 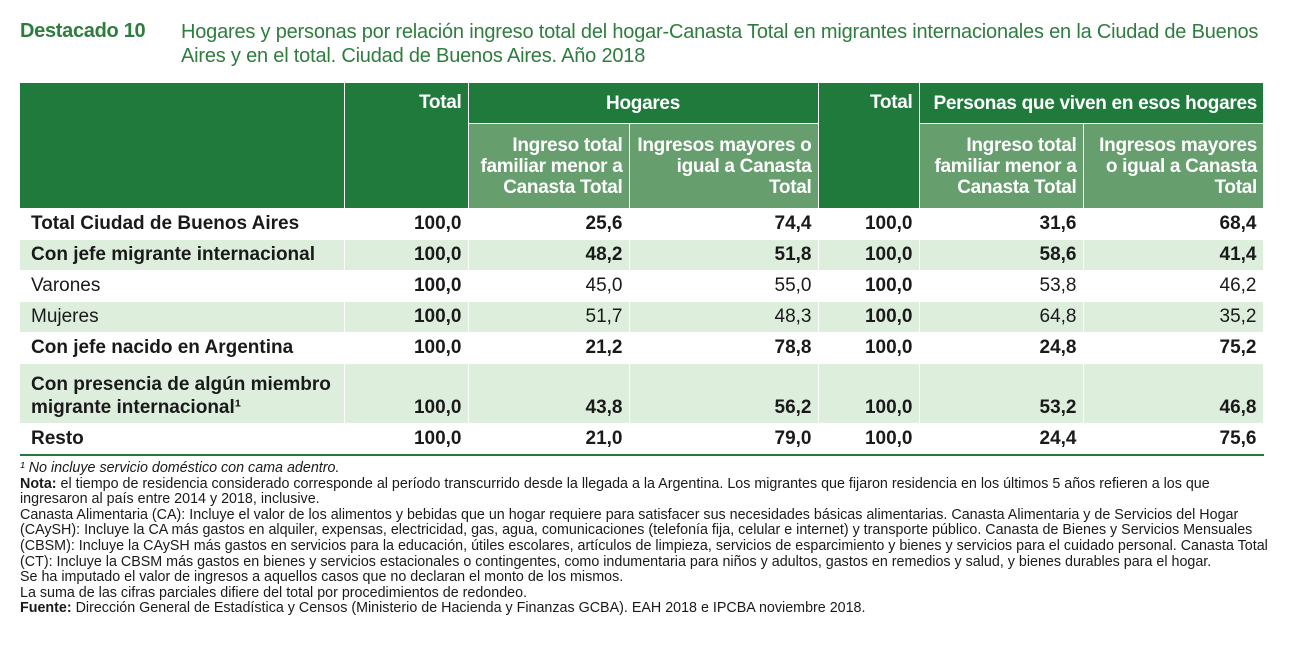 I want to click on table-cell: 78,8, so click(x=724, y=348).